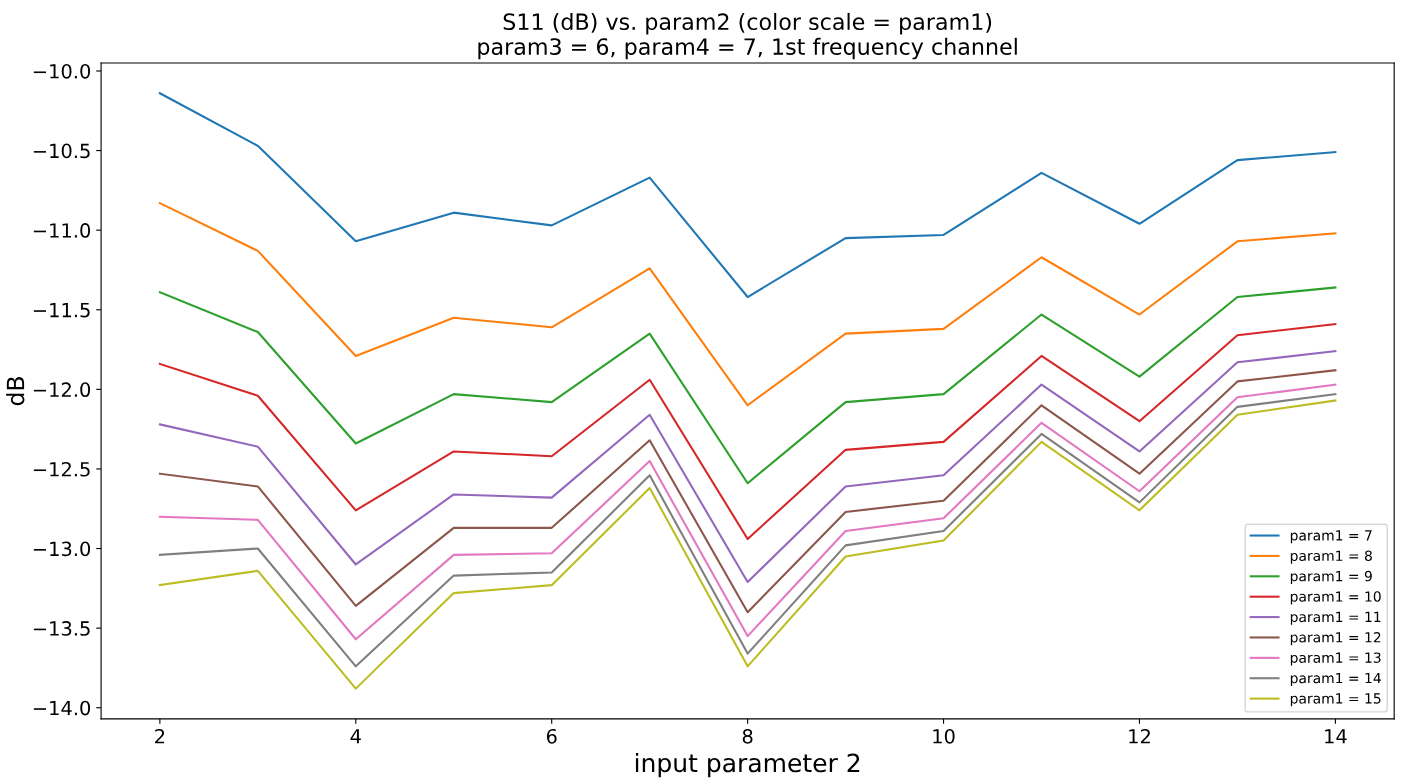  I want to click on chart-title: S11 (dB) vs. param2 (color scale = param1) param3 = 6, param4 = 7, 1st frequency channel, so click(747, 36).